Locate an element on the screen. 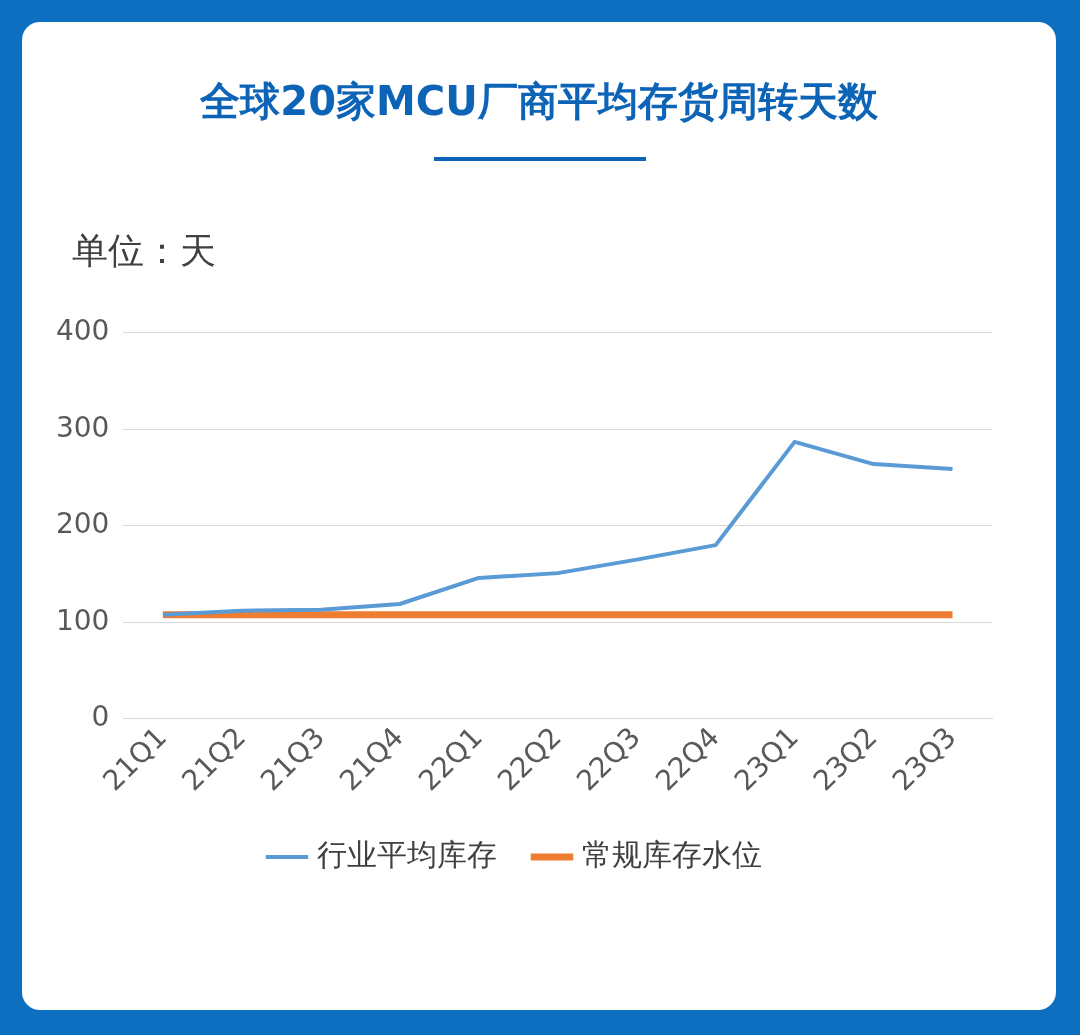  chart-title: 全球20家MCU厂商平均存货周转天数 is located at coordinates (539, 101).